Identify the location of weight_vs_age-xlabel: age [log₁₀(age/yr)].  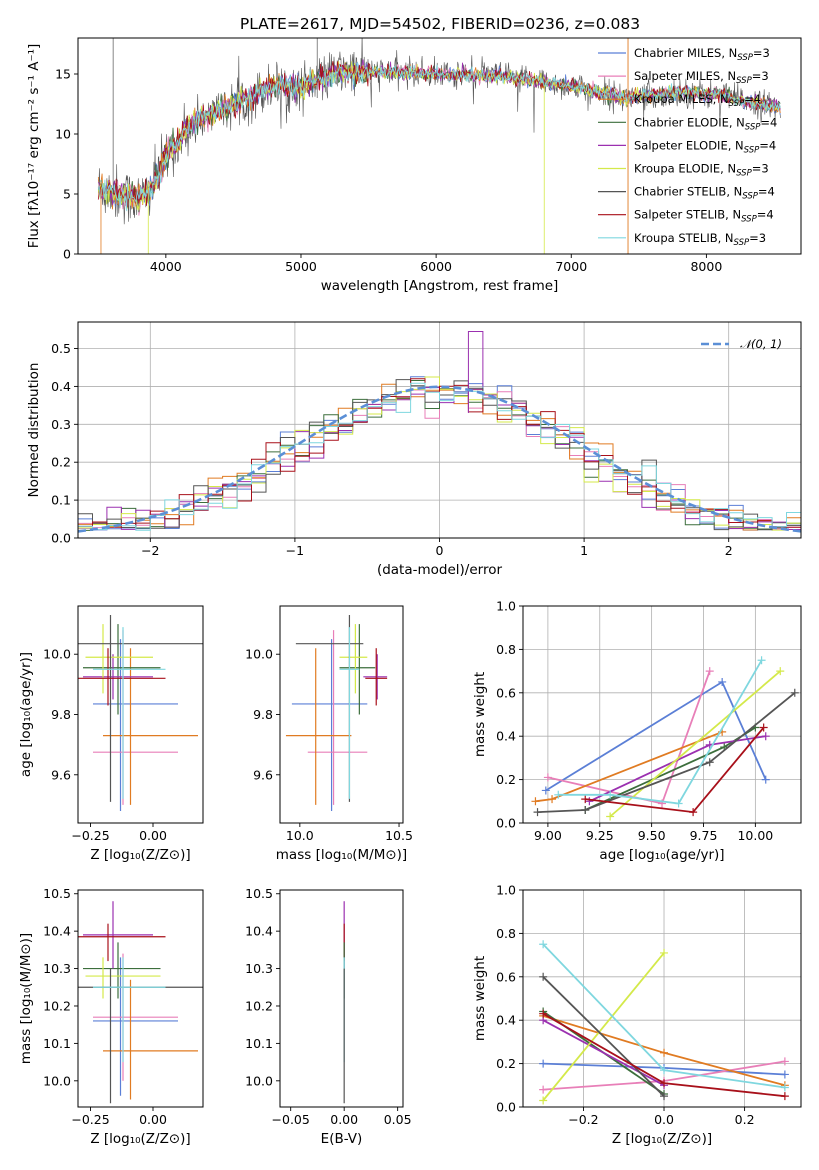
(661, 855).